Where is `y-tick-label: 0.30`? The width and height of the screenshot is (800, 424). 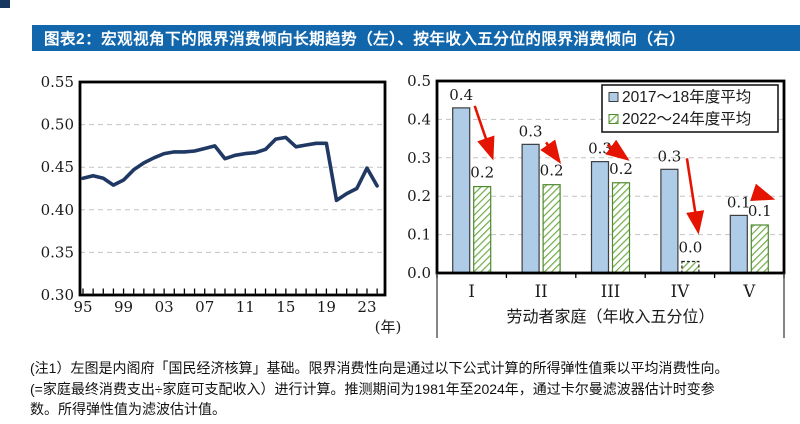 y-tick-label: 0.30 is located at coordinates (57, 295).